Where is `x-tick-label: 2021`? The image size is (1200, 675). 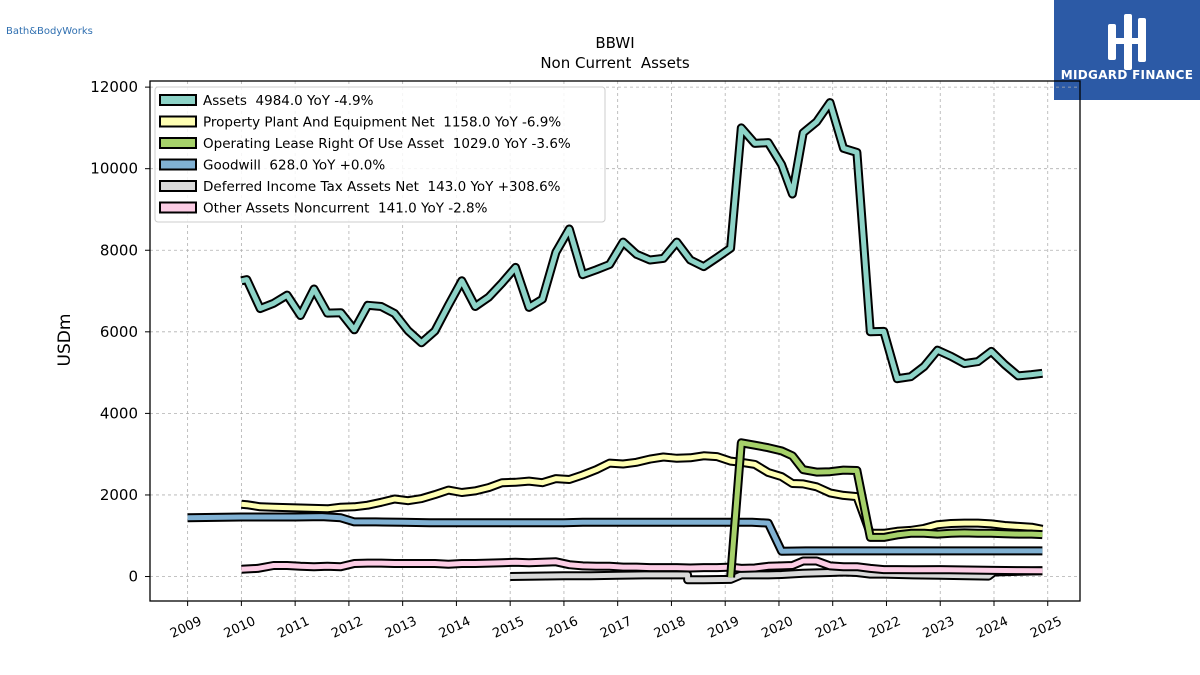
x-tick-label: 2021 is located at coordinates (831, 628).